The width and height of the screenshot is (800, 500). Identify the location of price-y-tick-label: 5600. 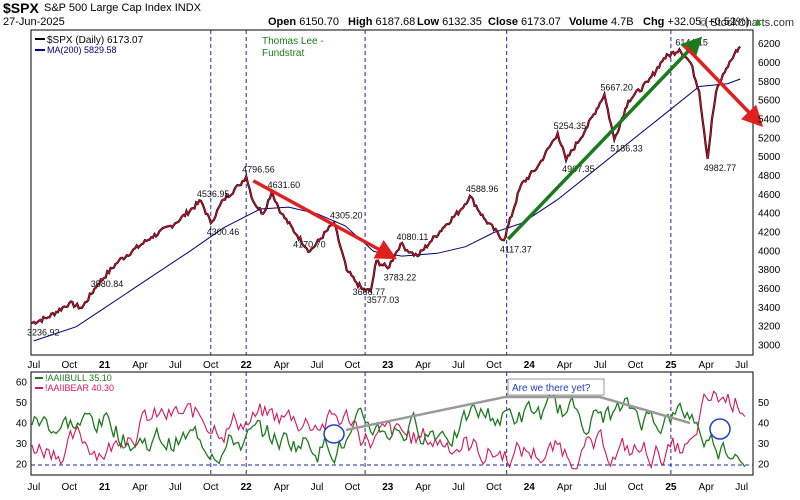
(769, 101).